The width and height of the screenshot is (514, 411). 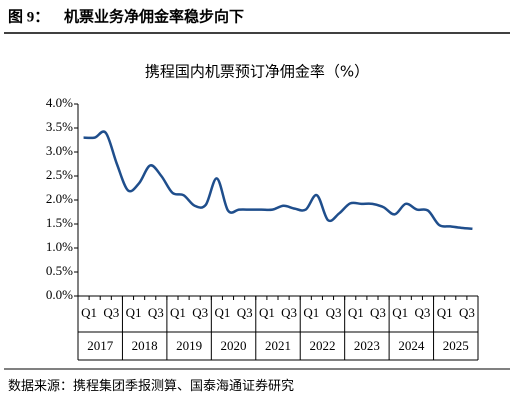 I want to click on y-tick-label: 4.0%, so click(x=59, y=102).